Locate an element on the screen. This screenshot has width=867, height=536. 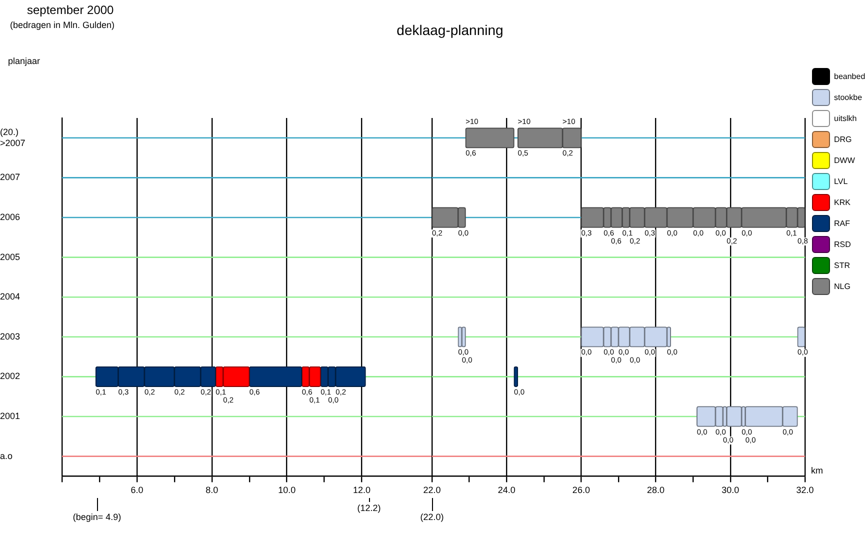
y-tick-label: 2004 is located at coordinates (10, 297).